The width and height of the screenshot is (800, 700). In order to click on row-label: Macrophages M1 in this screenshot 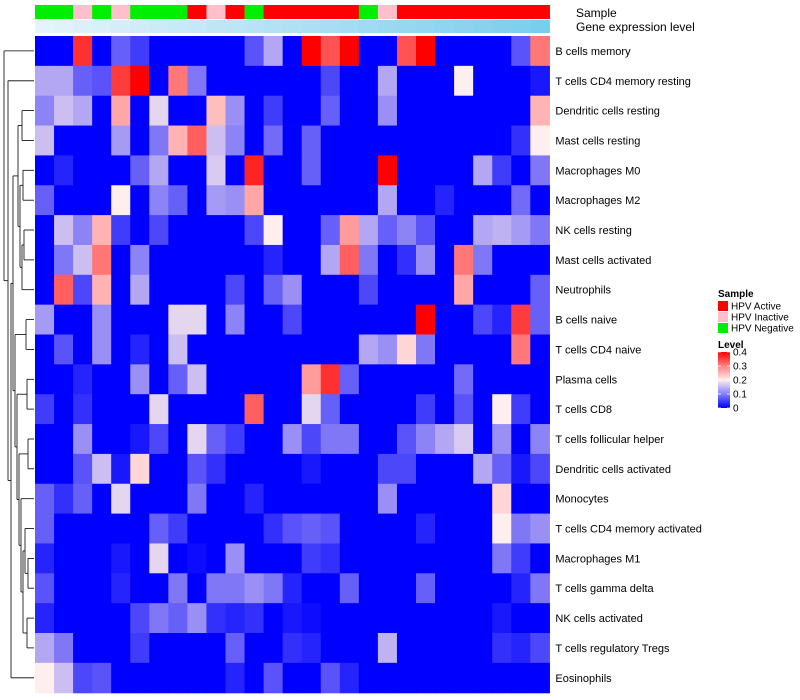, I will do `click(597, 559)`.